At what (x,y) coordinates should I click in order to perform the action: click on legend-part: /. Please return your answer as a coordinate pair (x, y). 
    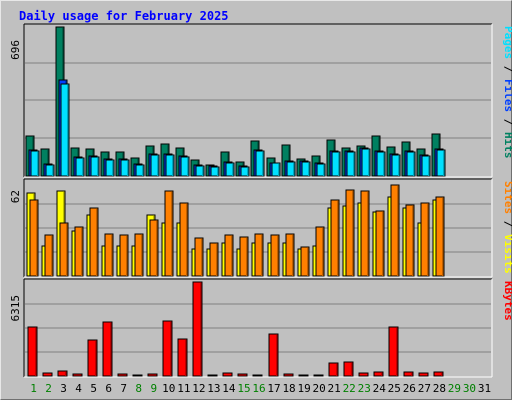
    Looking at the image, I should click on (507, 122).